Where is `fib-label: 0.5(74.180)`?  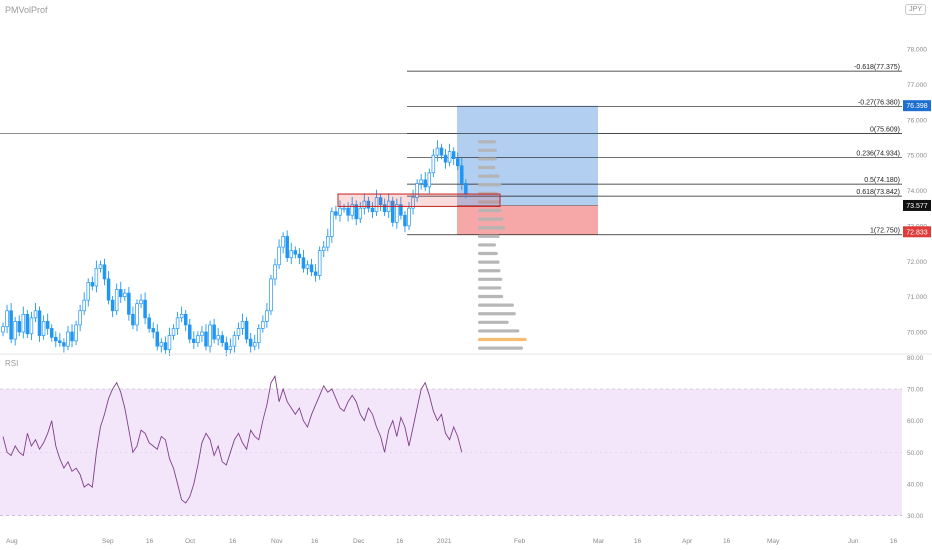
fib-label: 0.5(74.180) is located at coordinates (882, 180).